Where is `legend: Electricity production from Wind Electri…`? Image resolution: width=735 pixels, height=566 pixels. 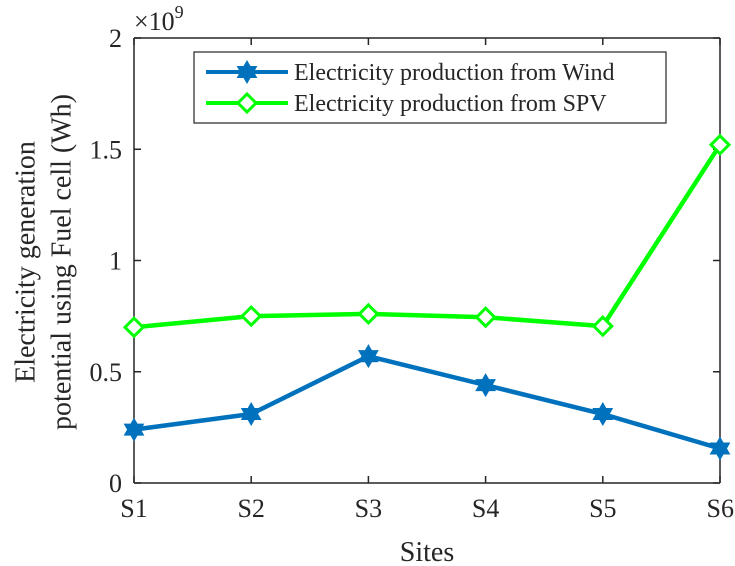 legend: Electricity production from Wind Electri… is located at coordinates (430, 87).